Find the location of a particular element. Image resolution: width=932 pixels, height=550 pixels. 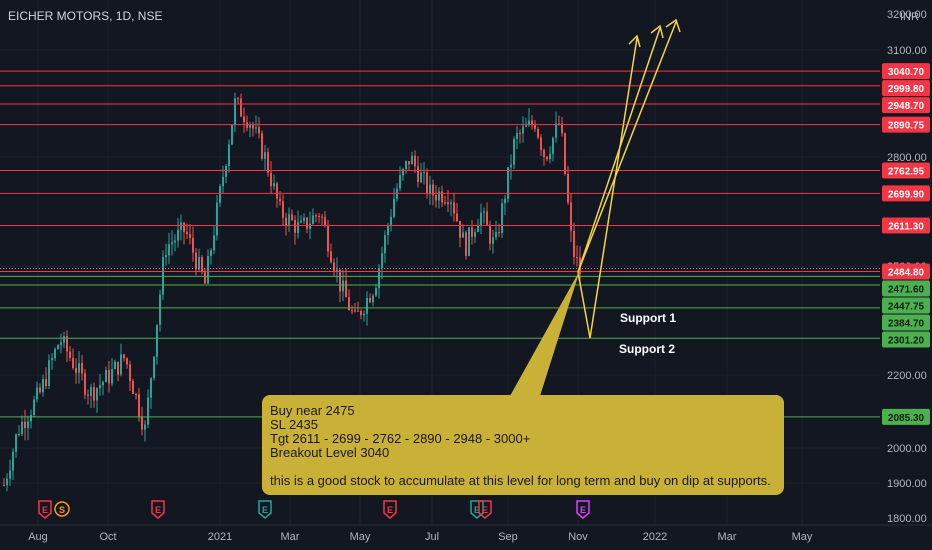

price-tag-2: 2948.70 is located at coordinates (906, 105).